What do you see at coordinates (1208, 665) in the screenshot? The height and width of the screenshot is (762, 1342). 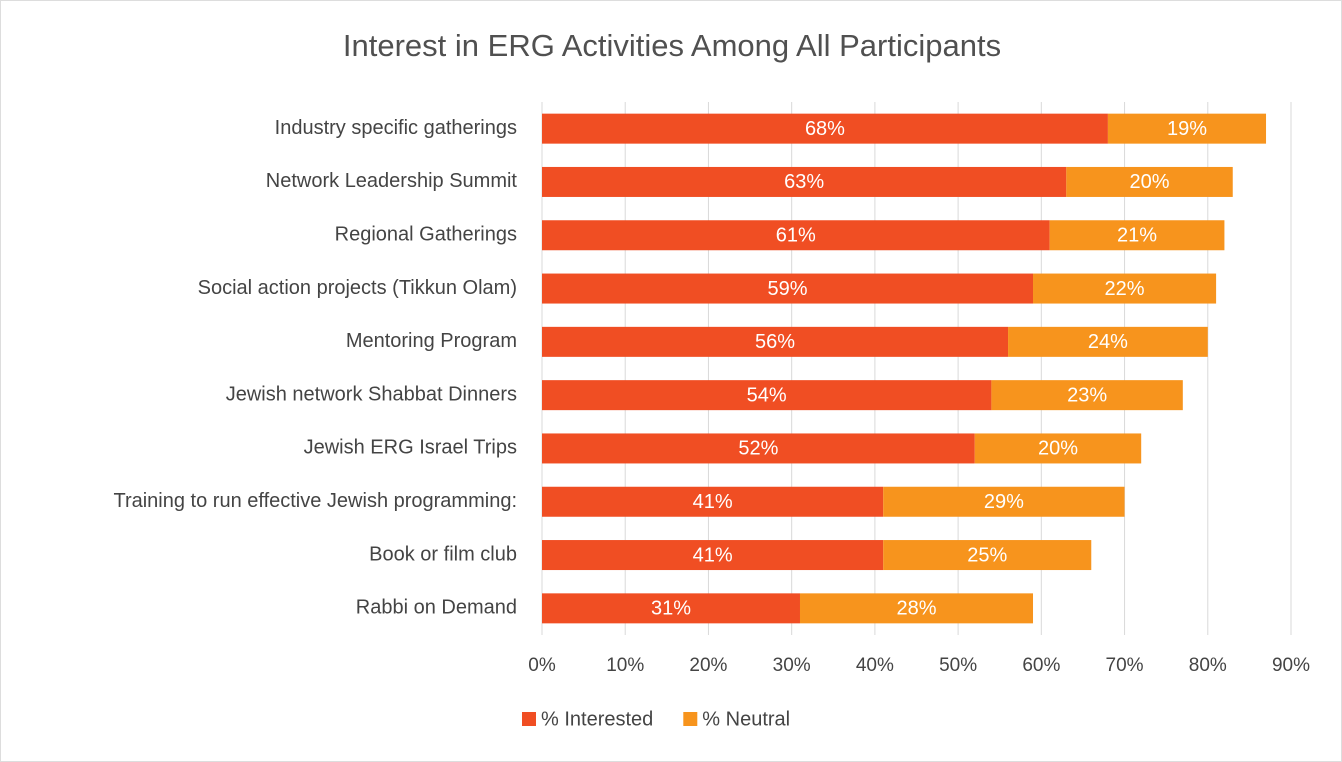 I see `x-tick-label: 80%` at bounding box center [1208, 665].